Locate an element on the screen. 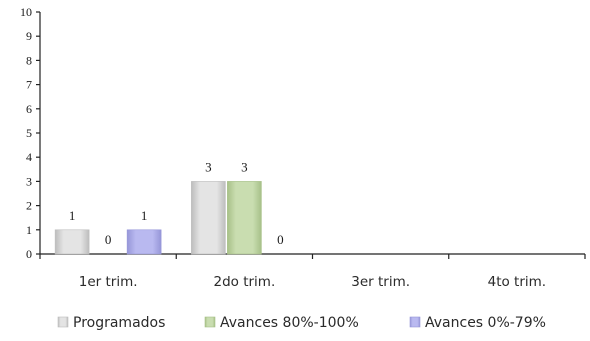  y-tick-label: 1 is located at coordinates (29, 230).